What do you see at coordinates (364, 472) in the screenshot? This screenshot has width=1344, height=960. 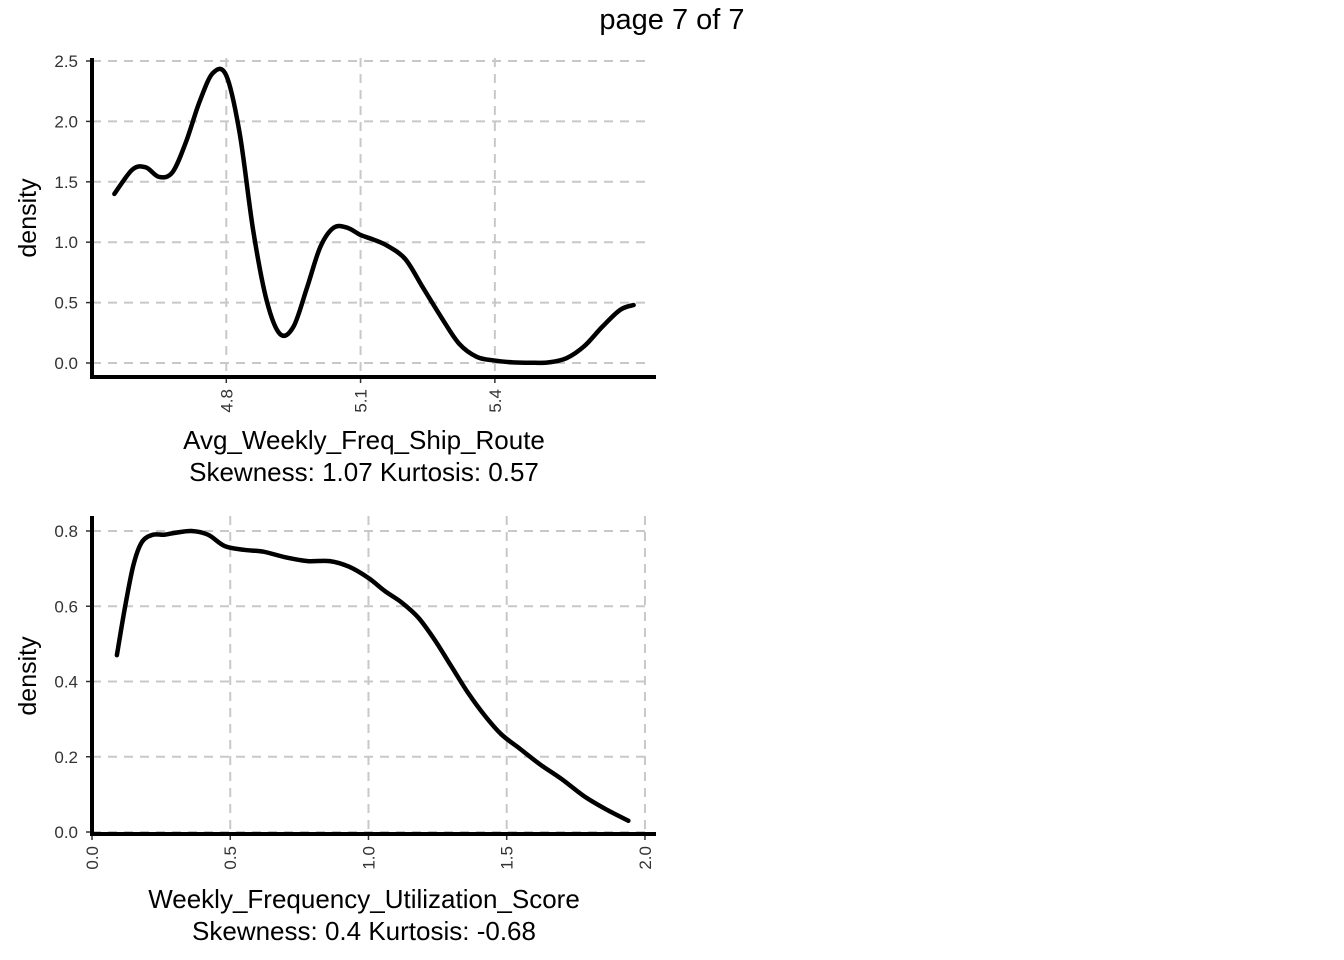 I see `skew-kurtosis-label: Skewness: 1.07 Kurtosis: 0.57` at bounding box center [364, 472].